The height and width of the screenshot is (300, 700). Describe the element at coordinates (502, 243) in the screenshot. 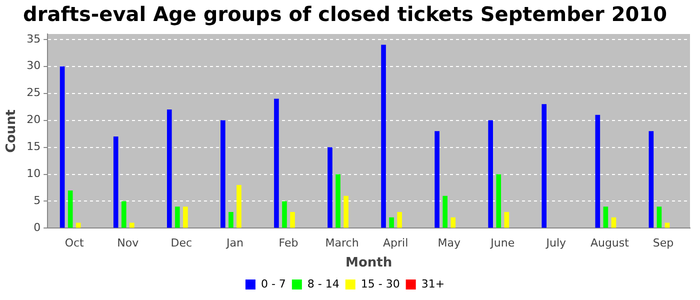

I see `x-tick-label: June` at that location.